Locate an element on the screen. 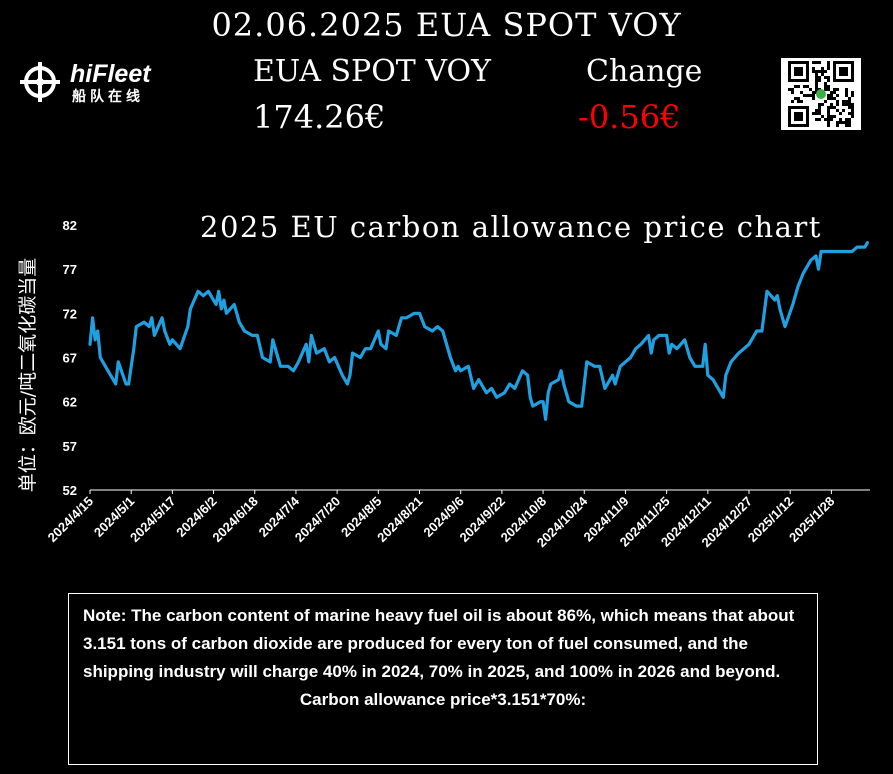 This screenshot has width=893, height=774. change-value: -0.56€ is located at coordinates (629, 117).